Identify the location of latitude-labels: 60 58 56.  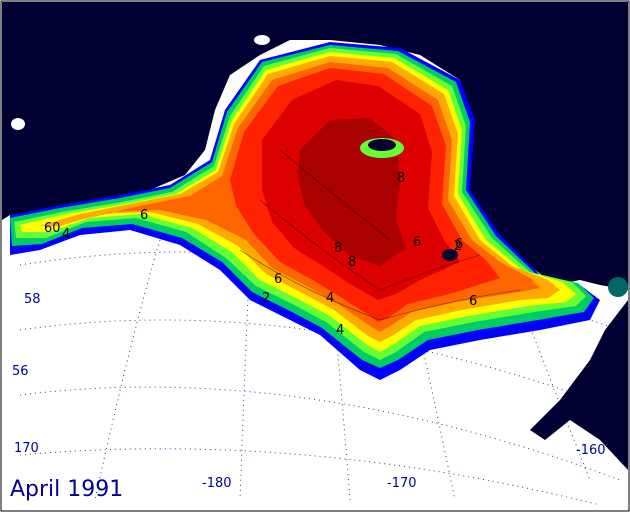
(36, 300).